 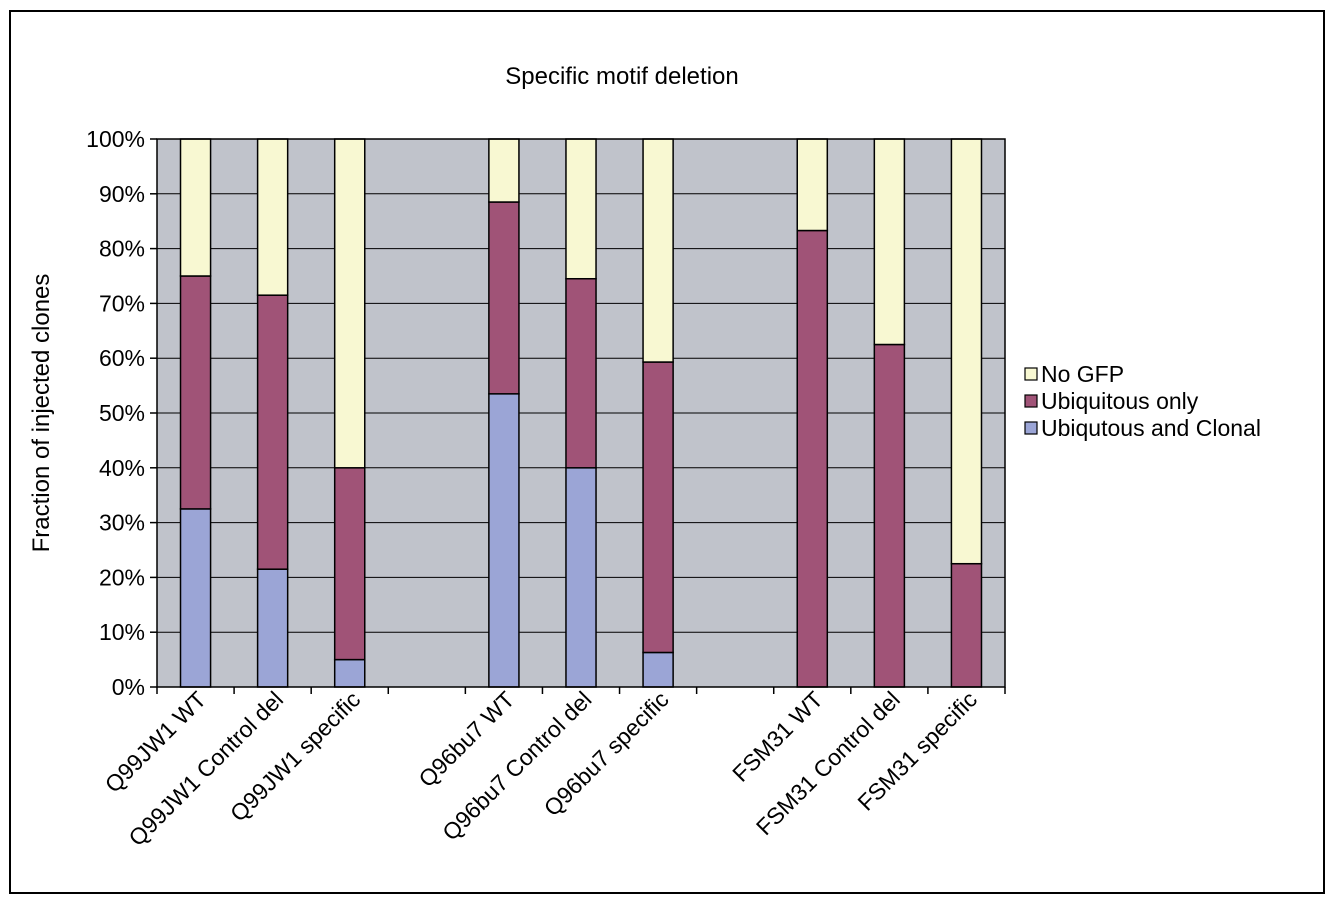 What do you see at coordinates (1151, 428) in the screenshot?
I see `legend-label: Ubiqutous and Clonal` at bounding box center [1151, 428].